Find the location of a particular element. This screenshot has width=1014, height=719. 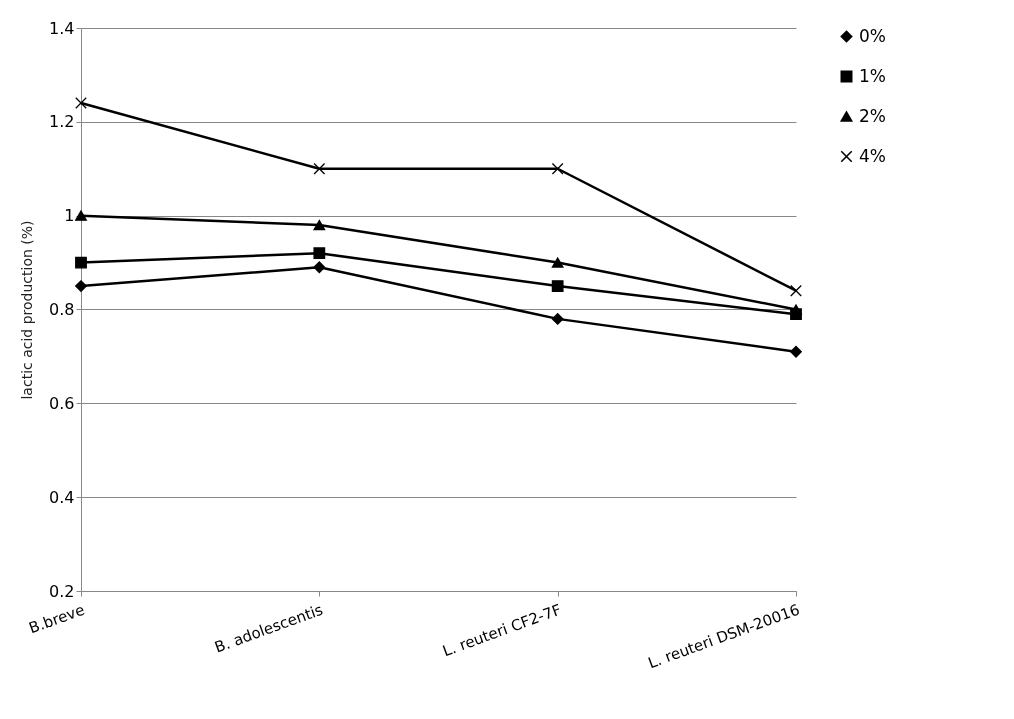

legend-label: 0% is located at coordinates (872, 35).